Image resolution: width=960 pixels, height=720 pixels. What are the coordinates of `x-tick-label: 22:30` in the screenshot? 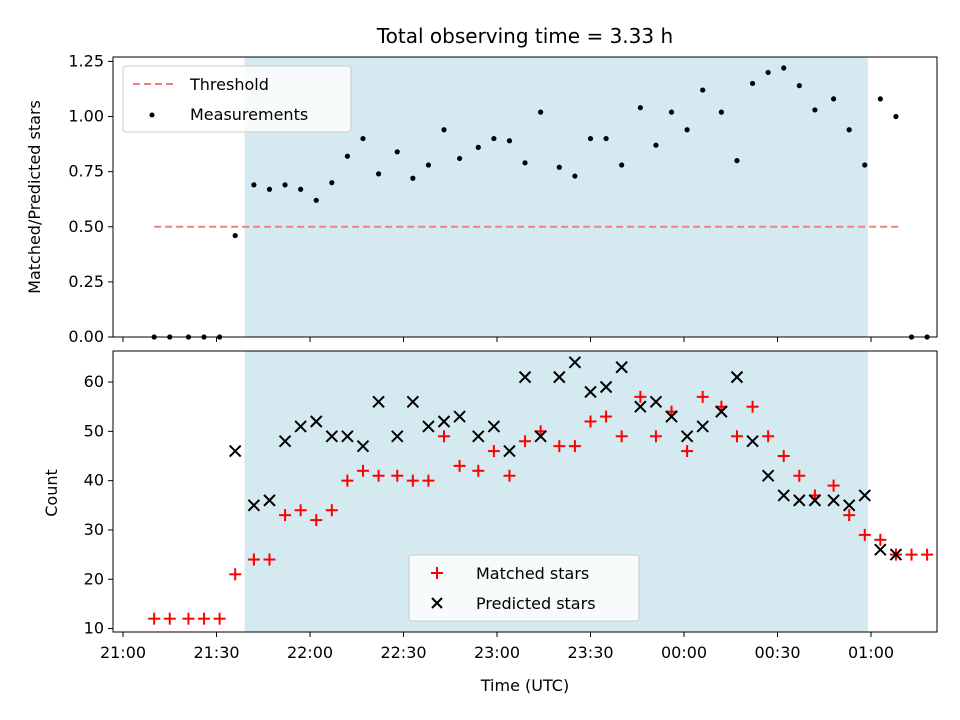 It's located at (403, 652).